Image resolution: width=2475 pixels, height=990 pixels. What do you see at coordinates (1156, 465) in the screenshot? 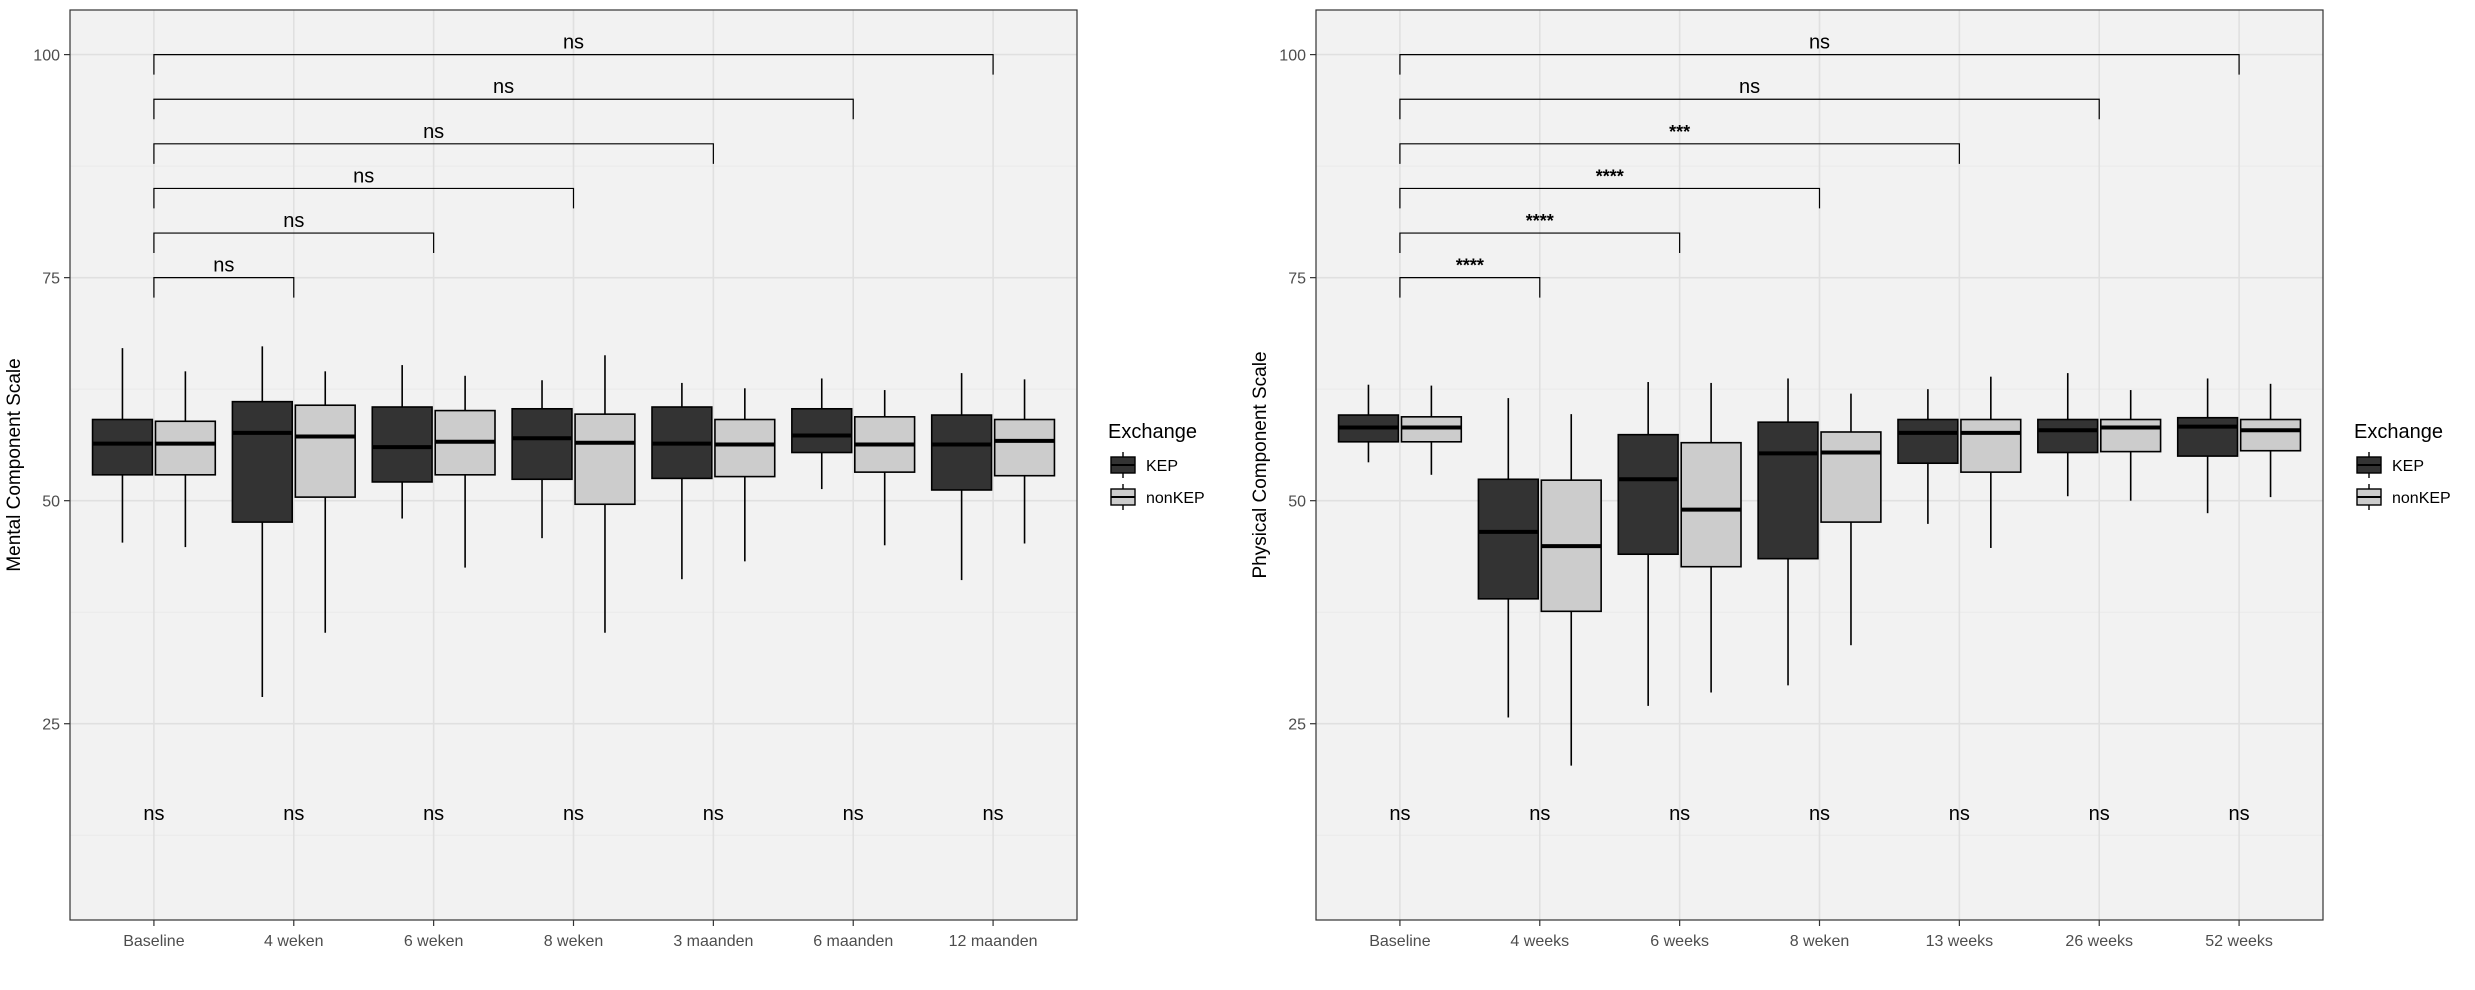
I see `legend: Exchange KEP nonKEP` at bounding box center [1156, 465].